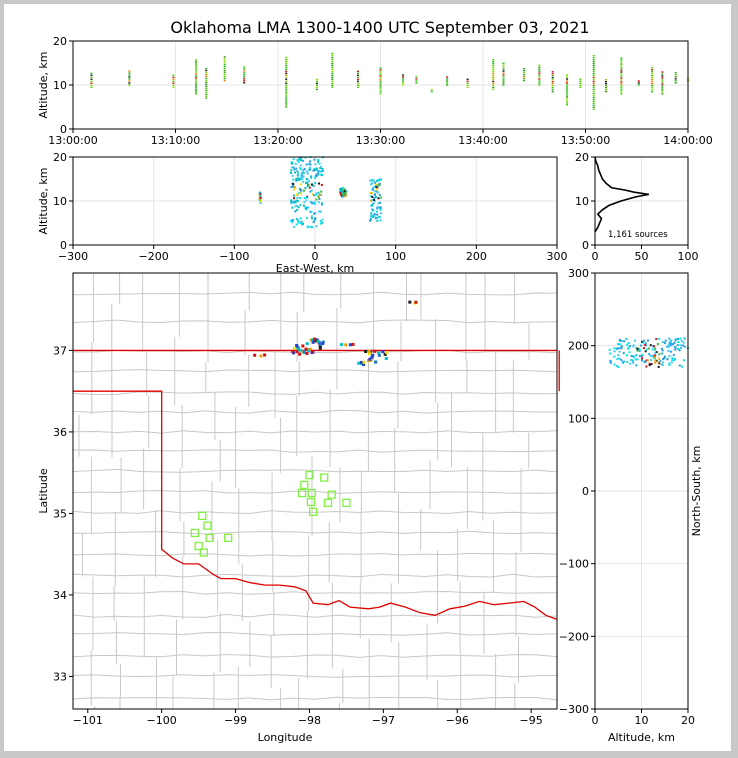 The width and height of the screenshot is (738, 758). Describe the element at coordinates (578, 346) in the screenshot. I see `y-tick-label: 200` at that location.